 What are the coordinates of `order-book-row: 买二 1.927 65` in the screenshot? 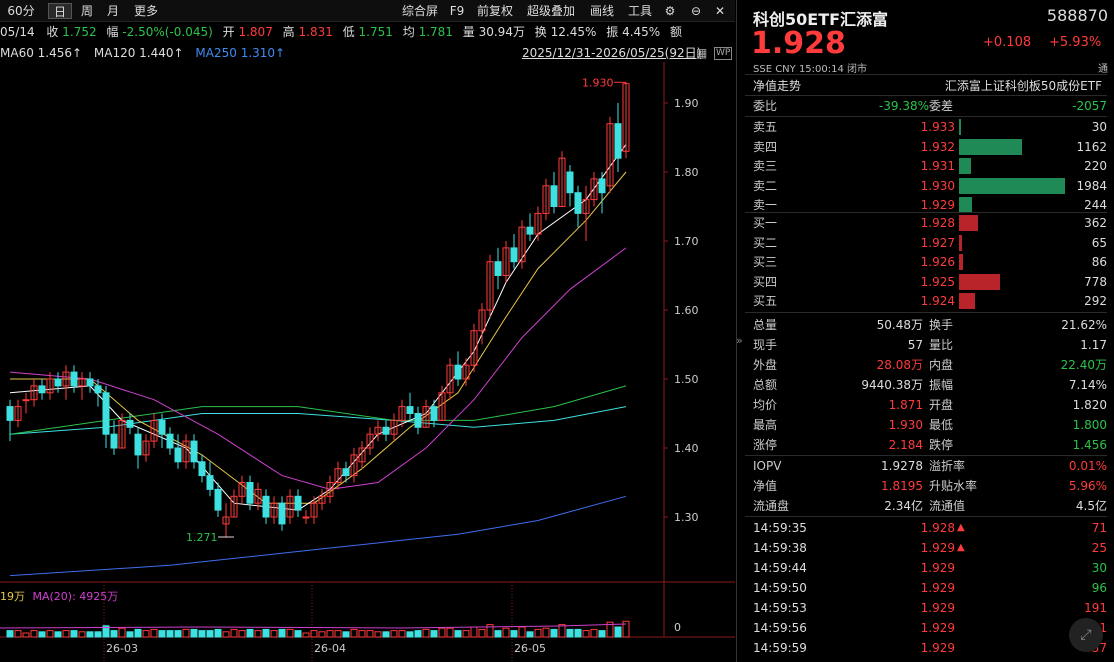 It's located at (925, 243).